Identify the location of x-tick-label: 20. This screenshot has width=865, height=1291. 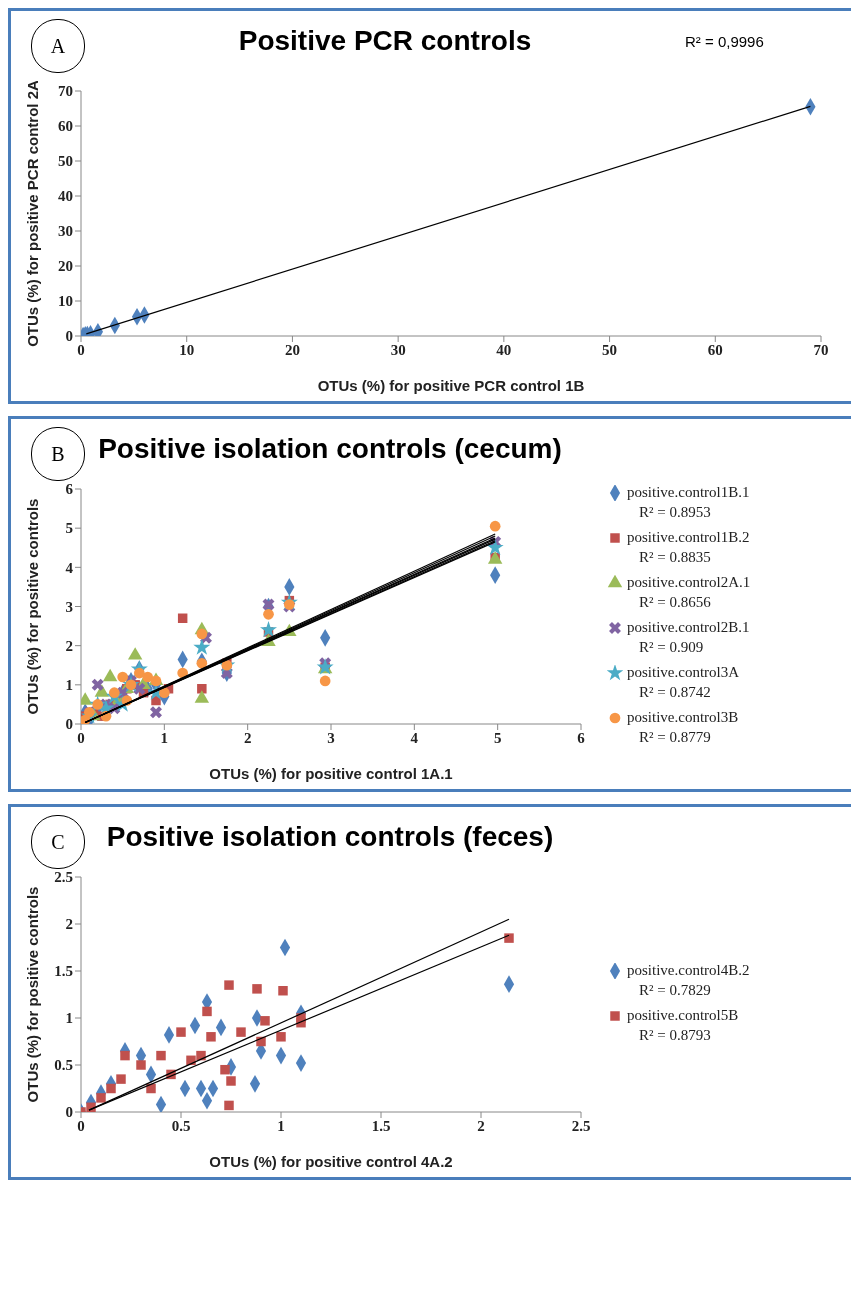
(292, 349).